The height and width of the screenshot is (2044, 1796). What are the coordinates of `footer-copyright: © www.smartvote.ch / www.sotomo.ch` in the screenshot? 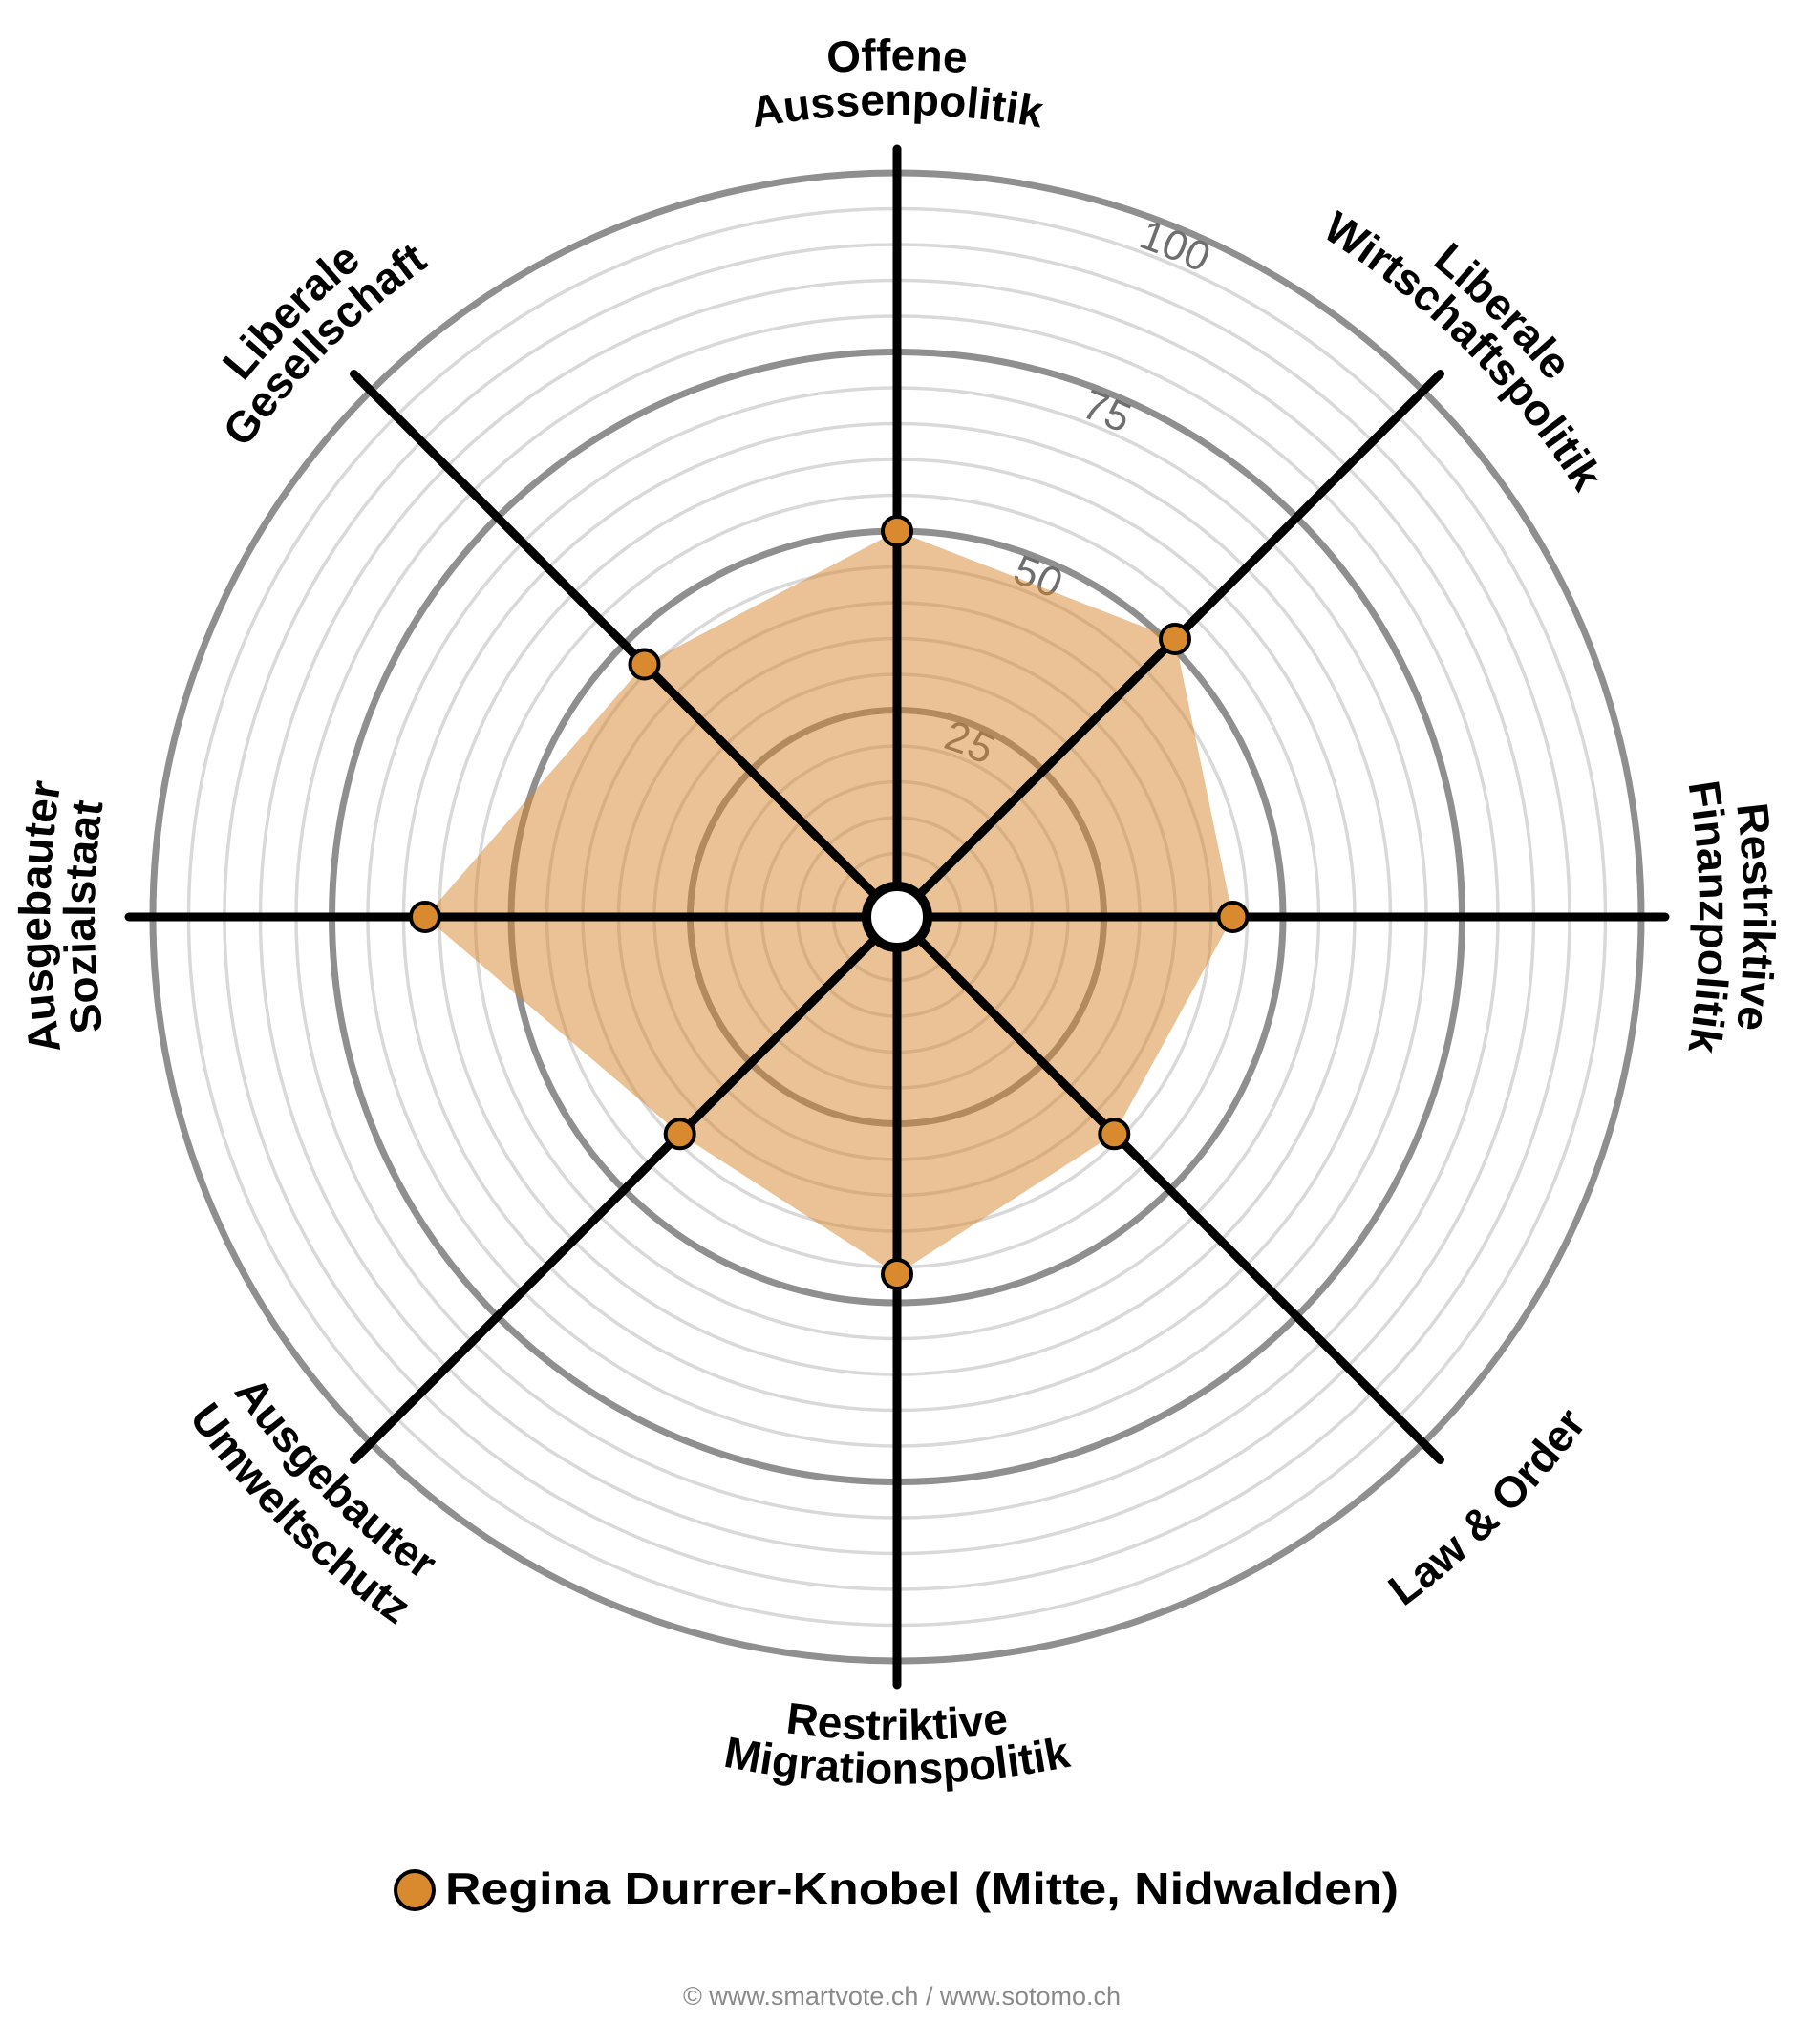 It's located at (902, 1997).